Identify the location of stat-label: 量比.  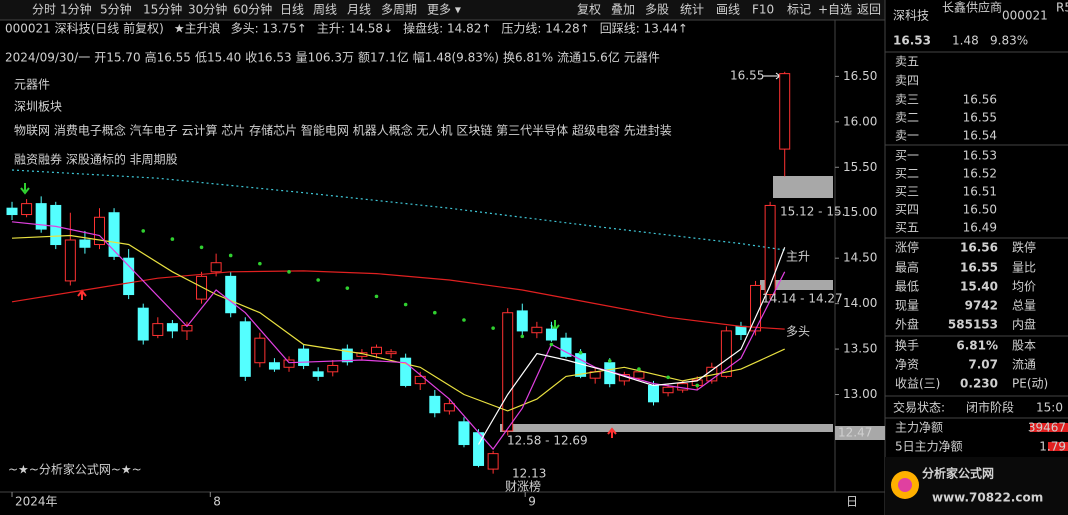
(1024, 268).